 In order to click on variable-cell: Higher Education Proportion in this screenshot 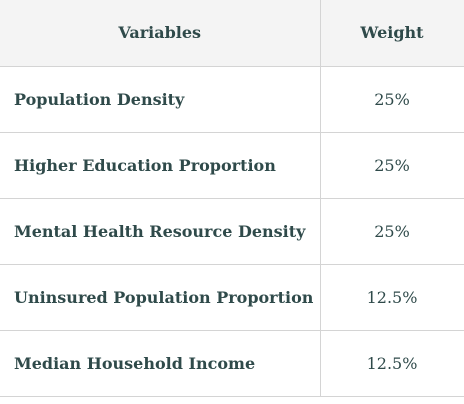, I will do `click(160, 165)`.